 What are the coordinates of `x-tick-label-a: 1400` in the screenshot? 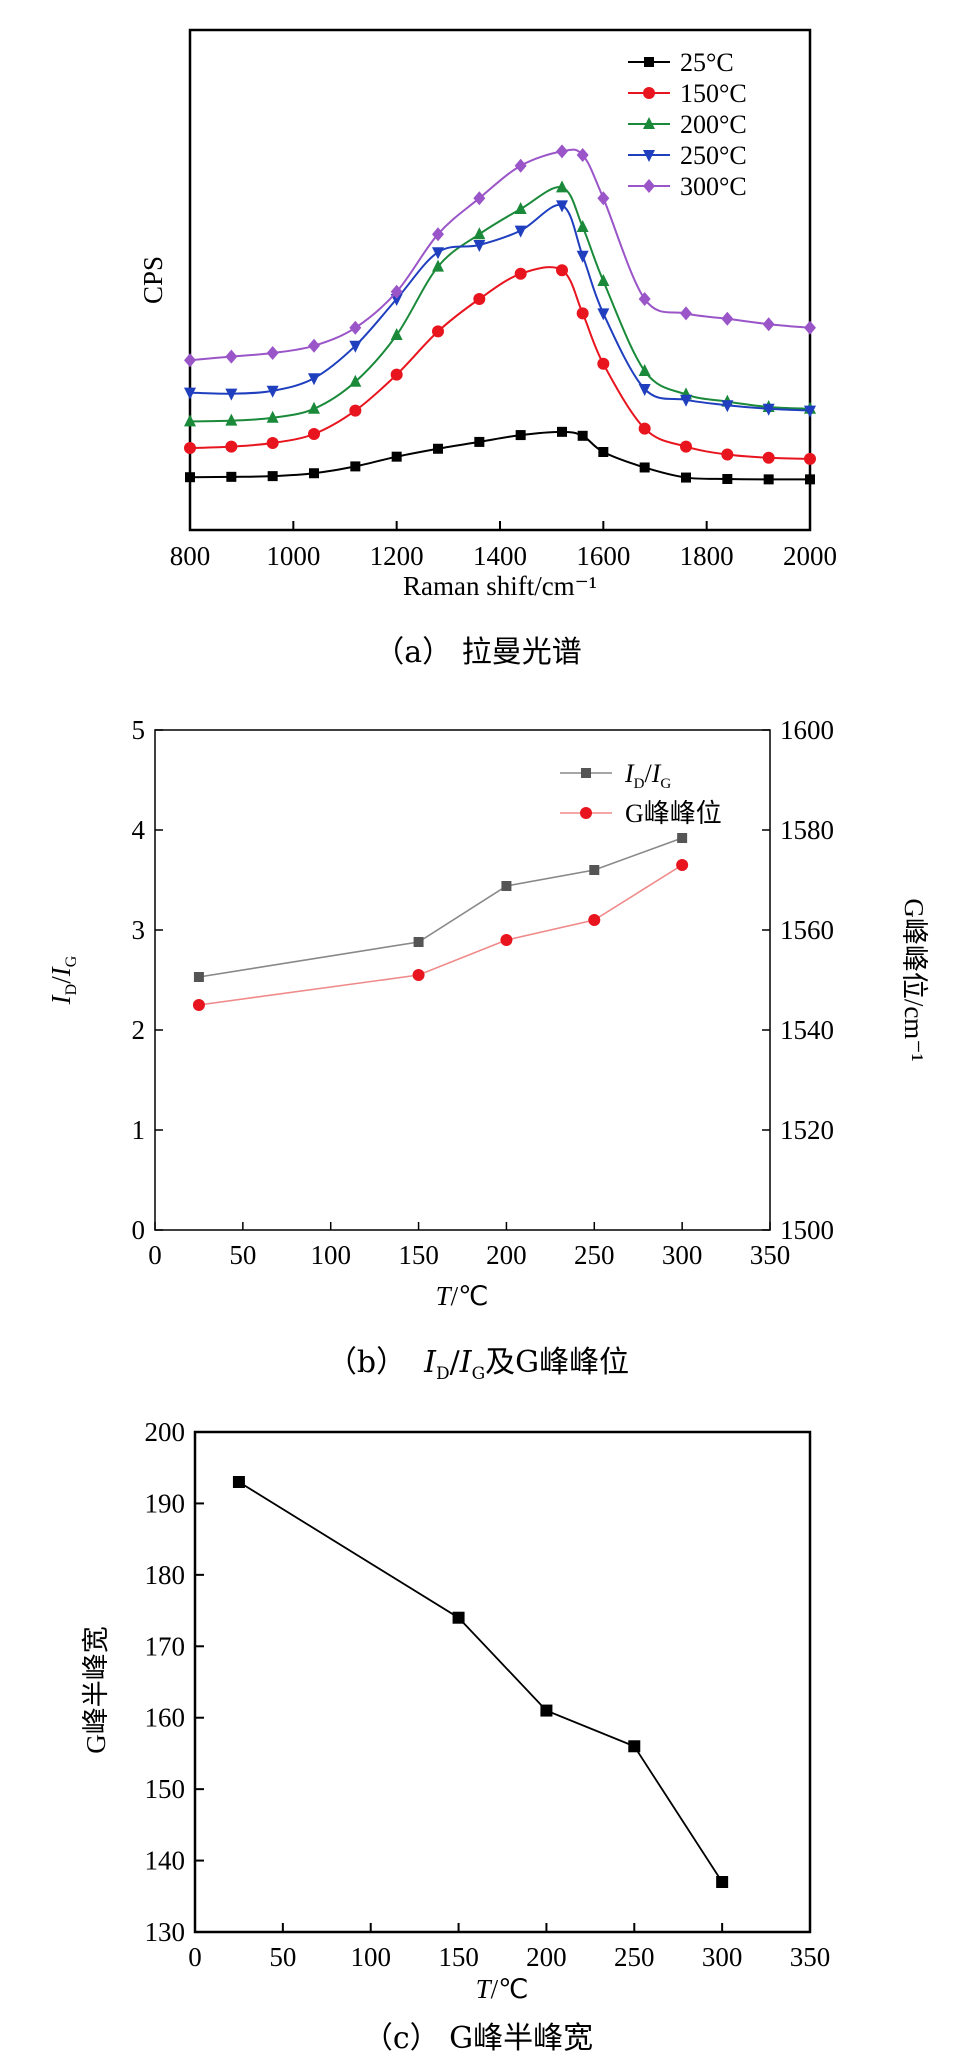 It's located at (500, 556).